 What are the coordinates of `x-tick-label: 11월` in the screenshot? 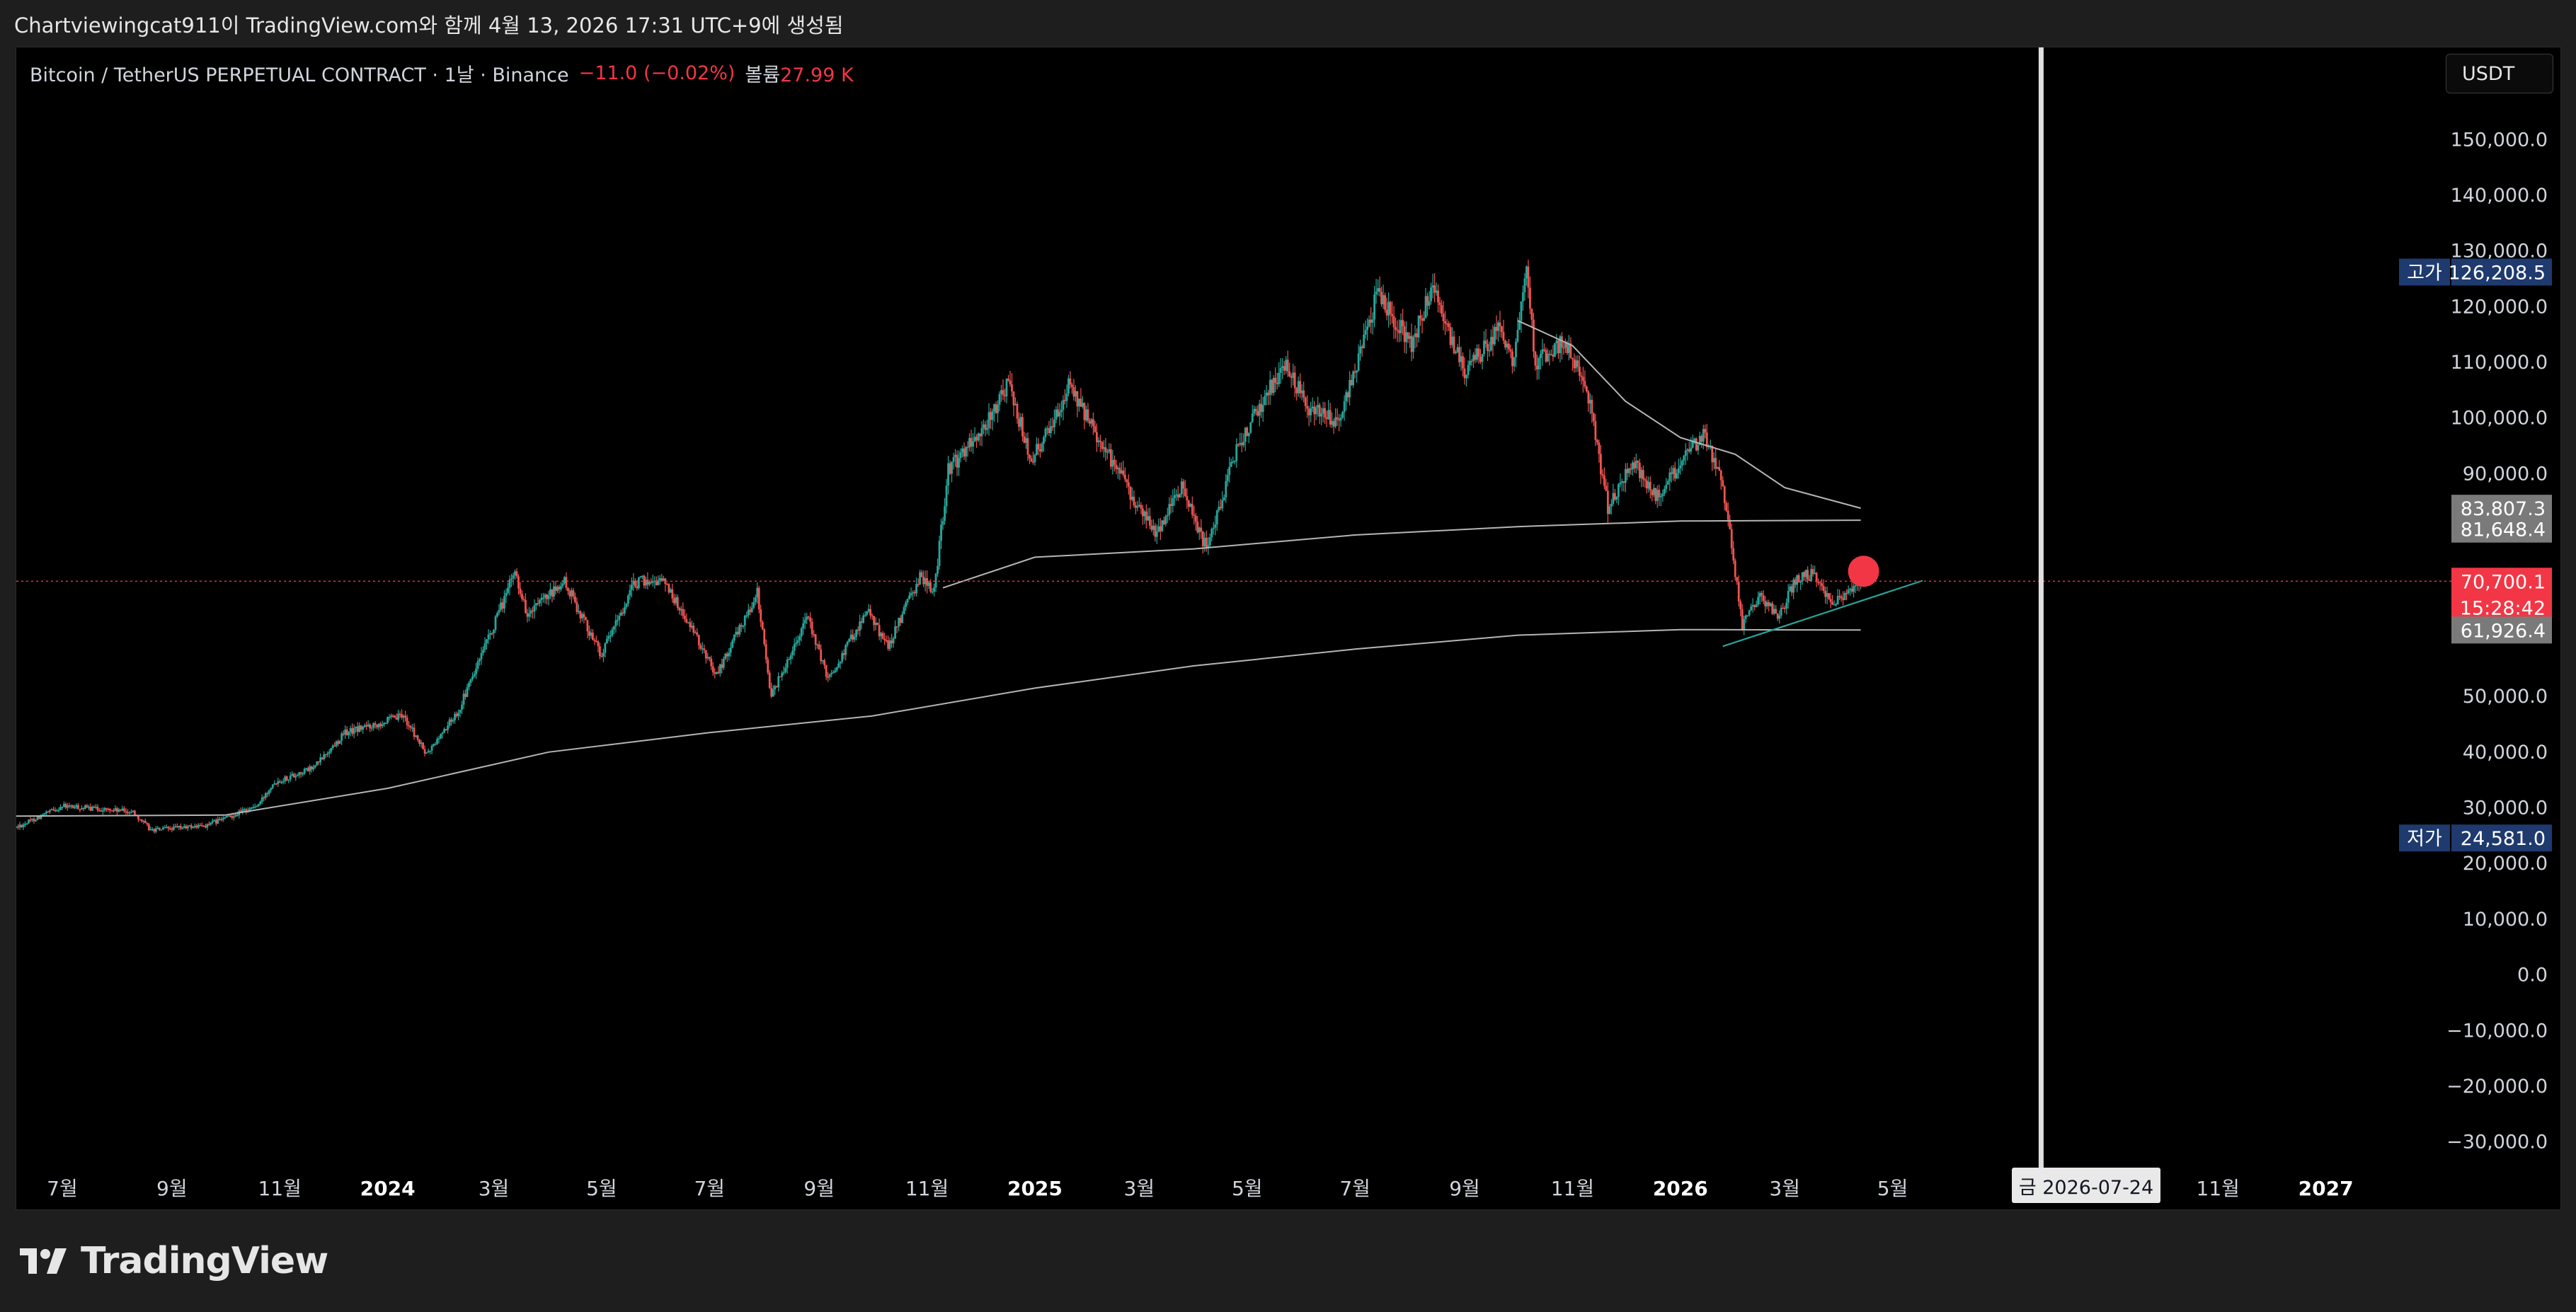 It's located at (280, 1188).